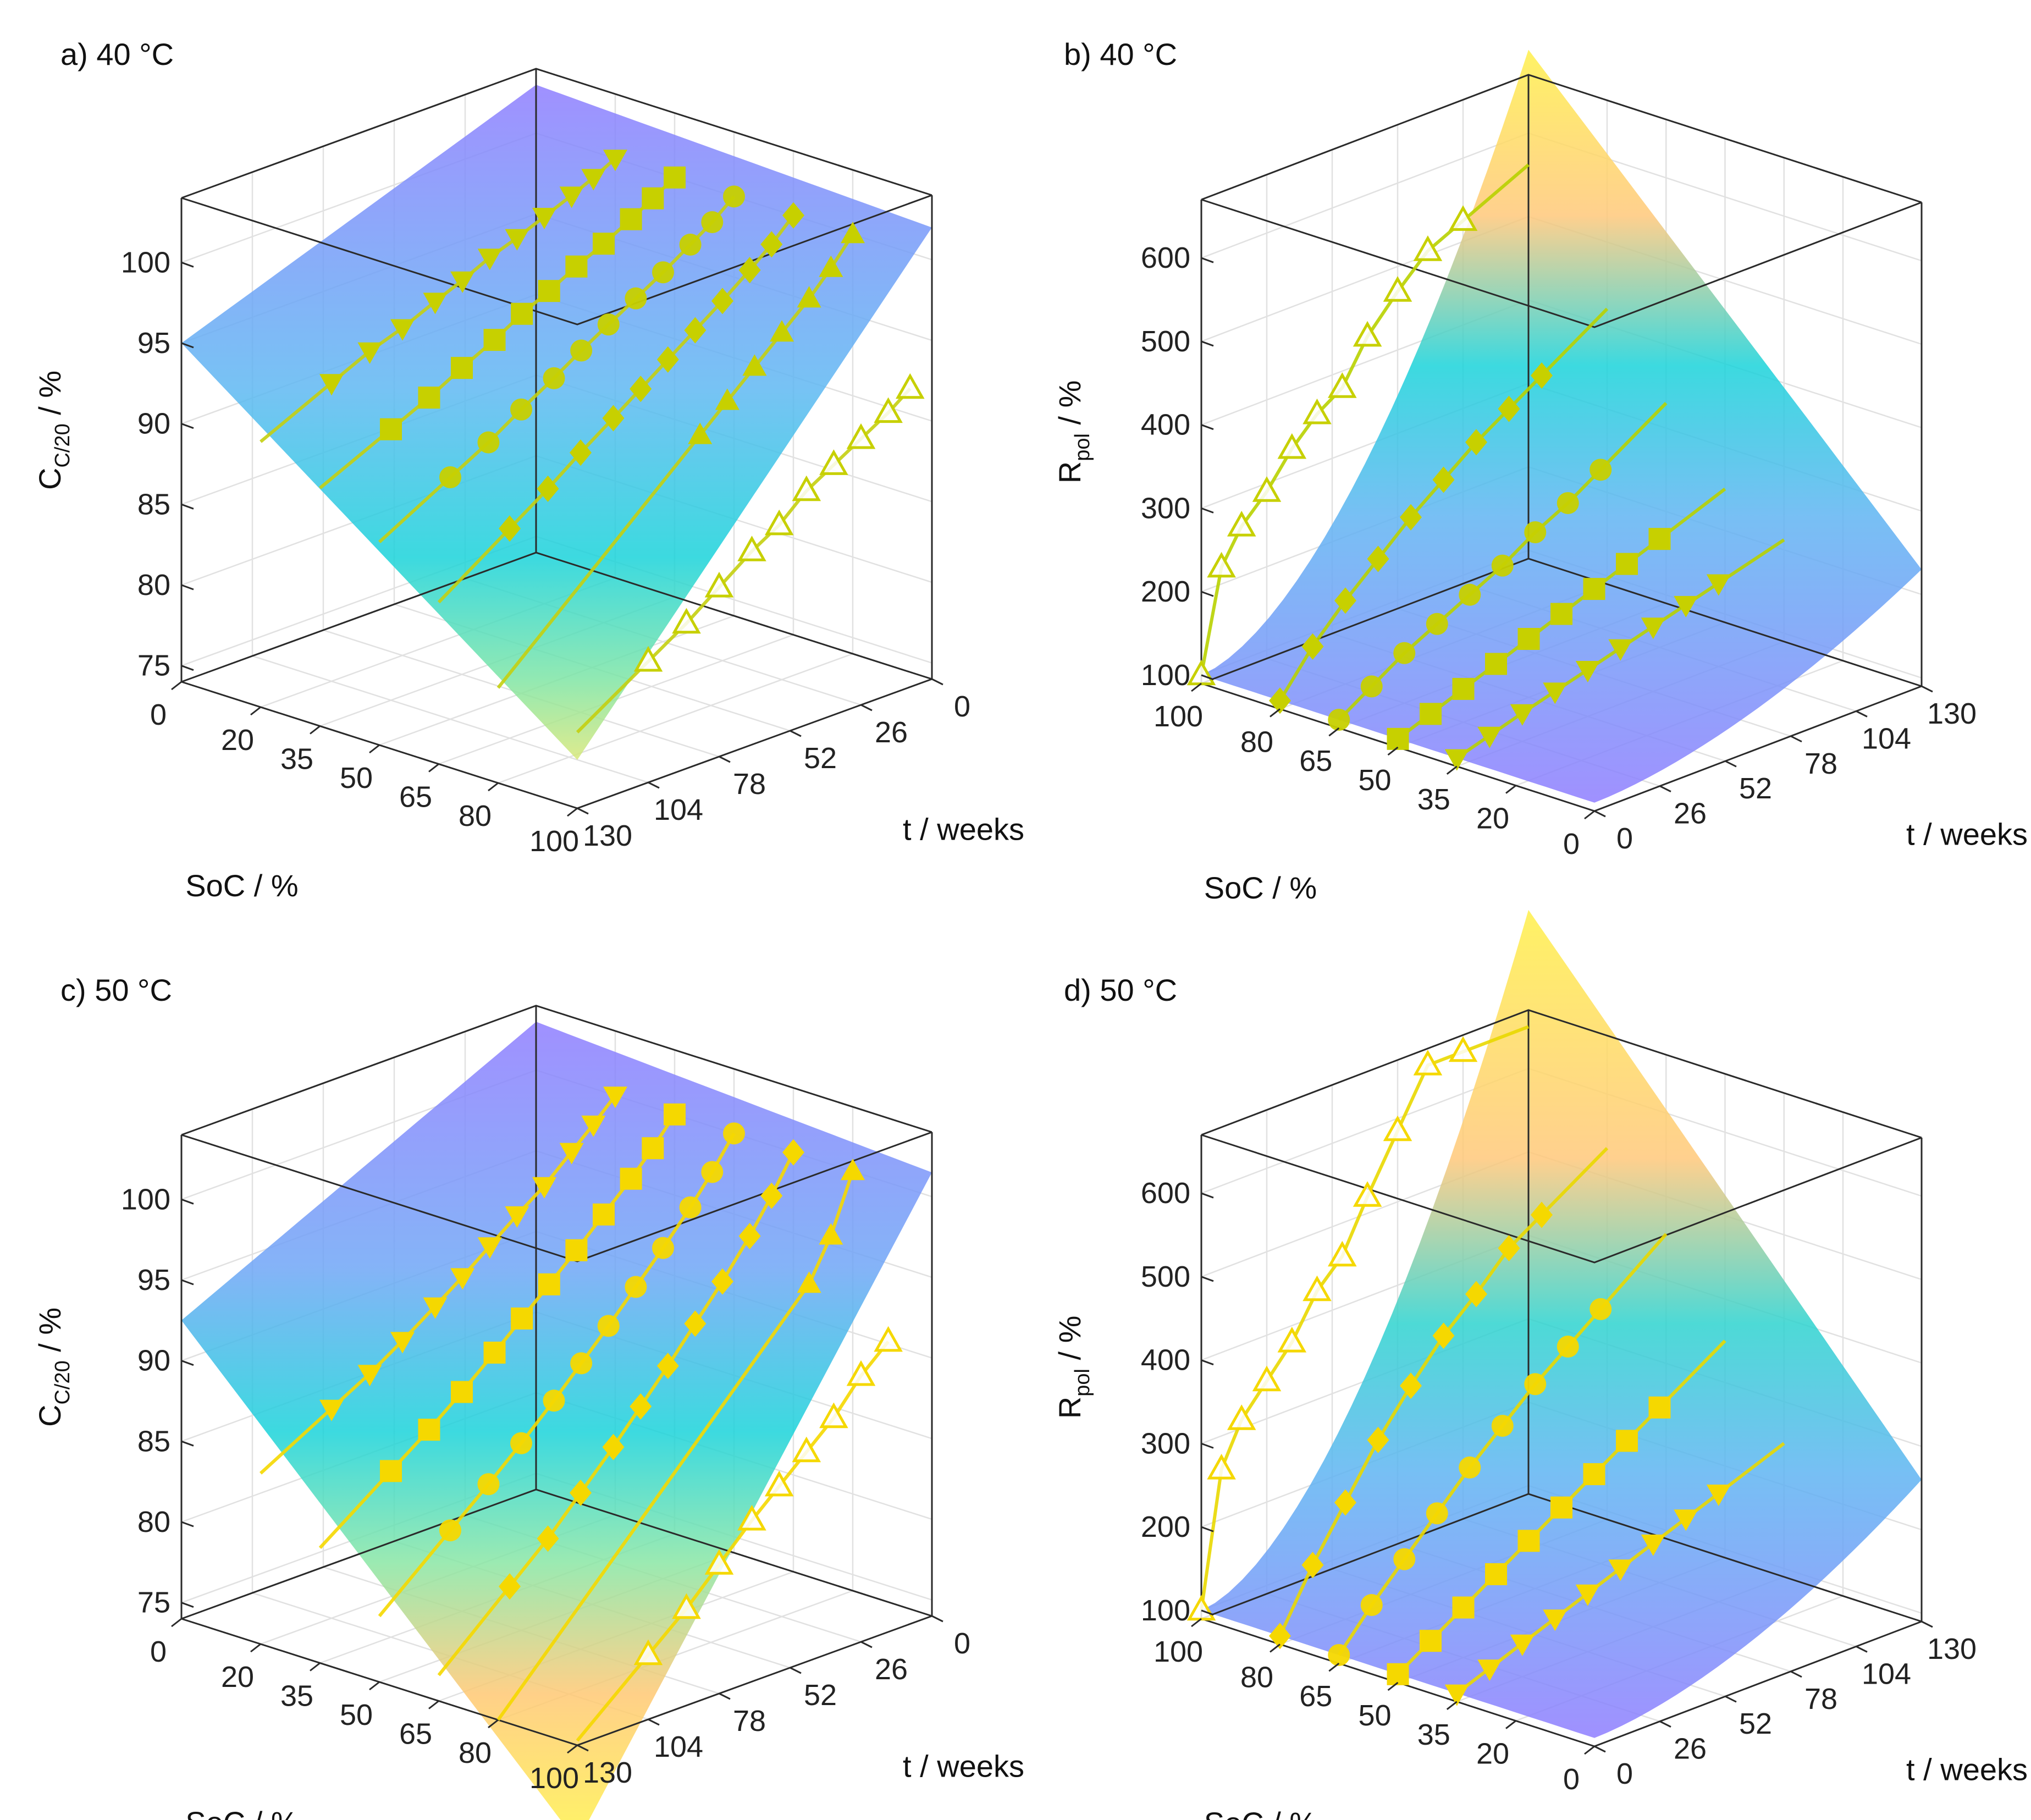  What do you see at coordinates (153, 1441) in the screenshot?
I see `z-tick-label: 85` at bounding box center [153, 1441].